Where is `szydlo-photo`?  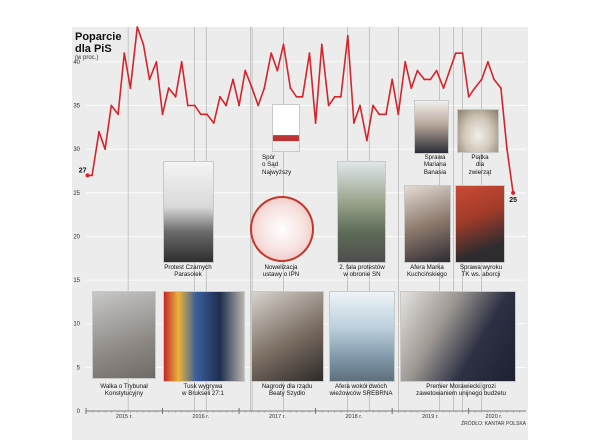
szydlo-photo is located at coordinates (287, 336).